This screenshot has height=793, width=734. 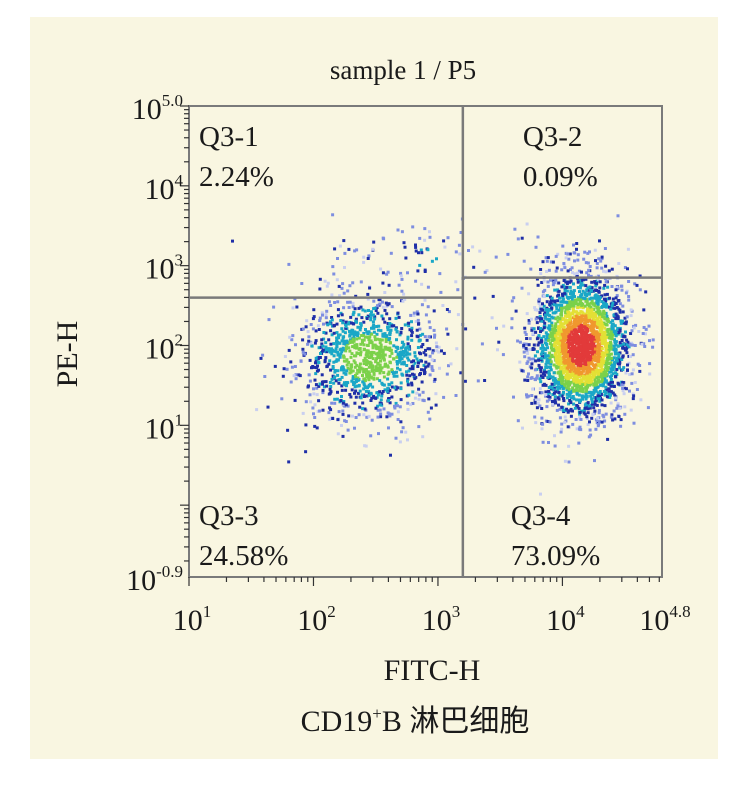 What do you see at coordinates (236, 177) in the screenshot?
I see `quadrant-percent: 2.24%` at bounding box center [236, 177].